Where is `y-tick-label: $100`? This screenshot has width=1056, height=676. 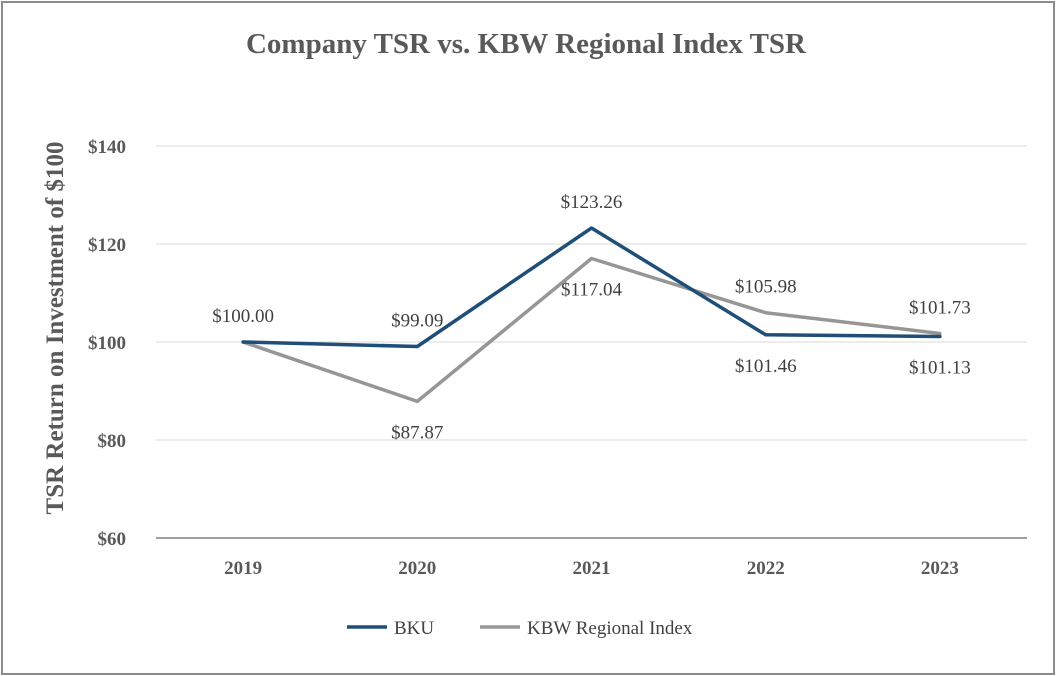
y-tick-label: $100 is located at coordinates (107, 343).